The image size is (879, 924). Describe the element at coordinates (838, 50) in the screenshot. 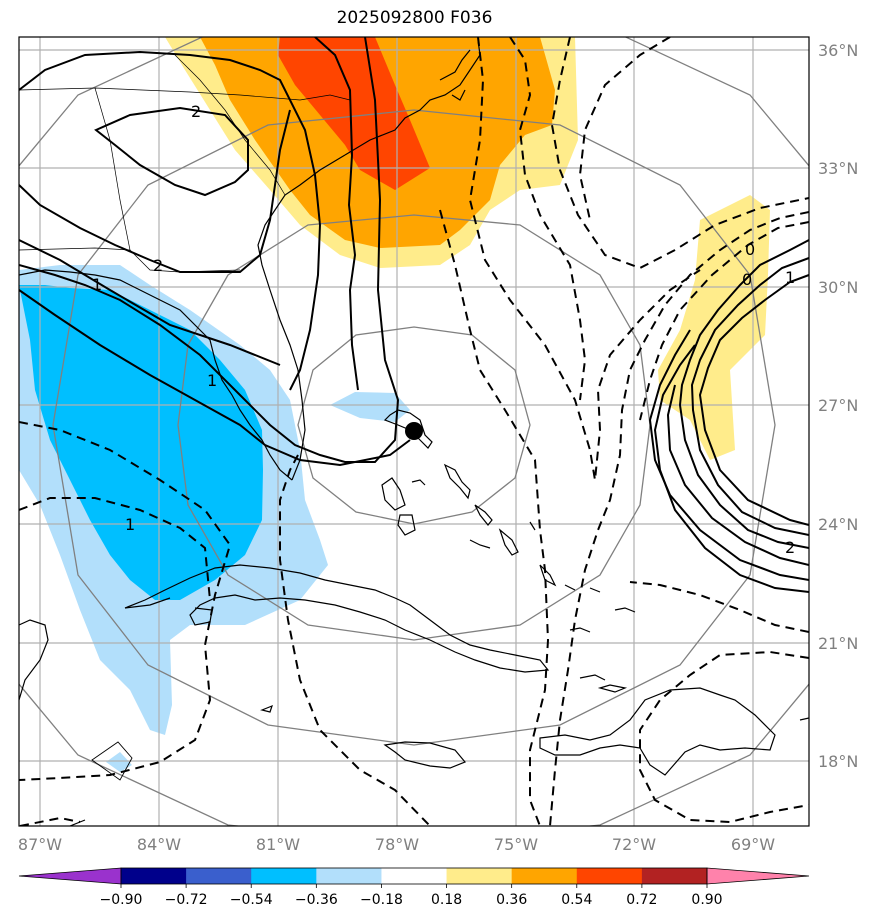

I see `lat-label: 36°N` at that location.